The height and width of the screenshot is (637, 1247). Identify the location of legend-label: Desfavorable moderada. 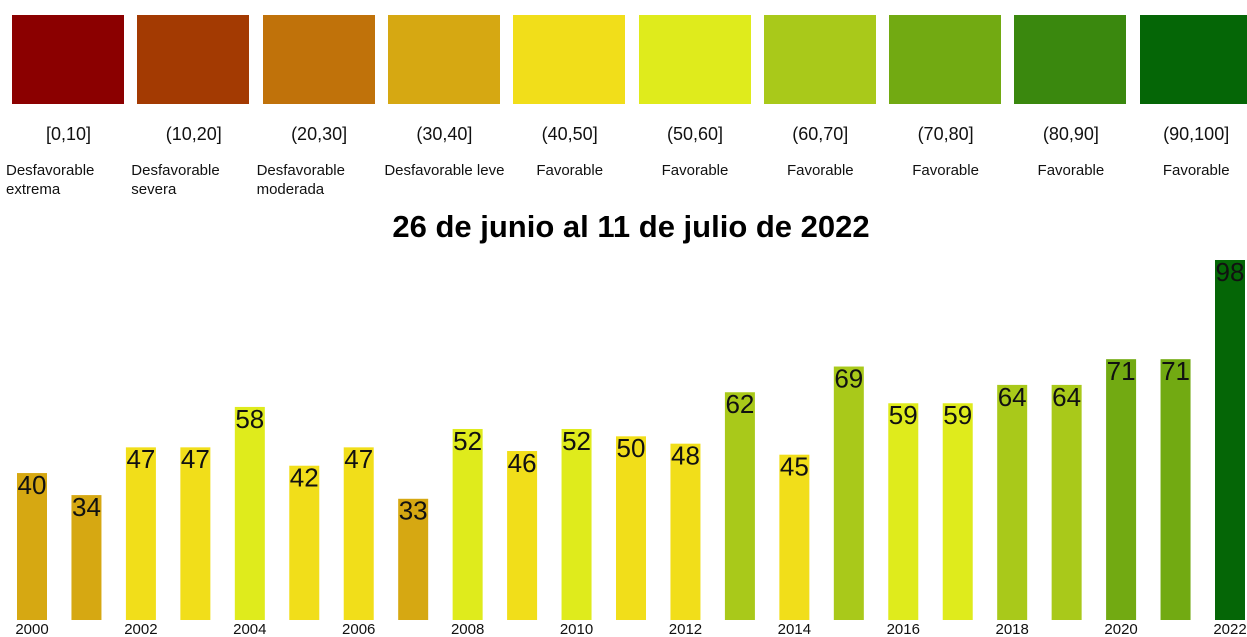
(319, 180).